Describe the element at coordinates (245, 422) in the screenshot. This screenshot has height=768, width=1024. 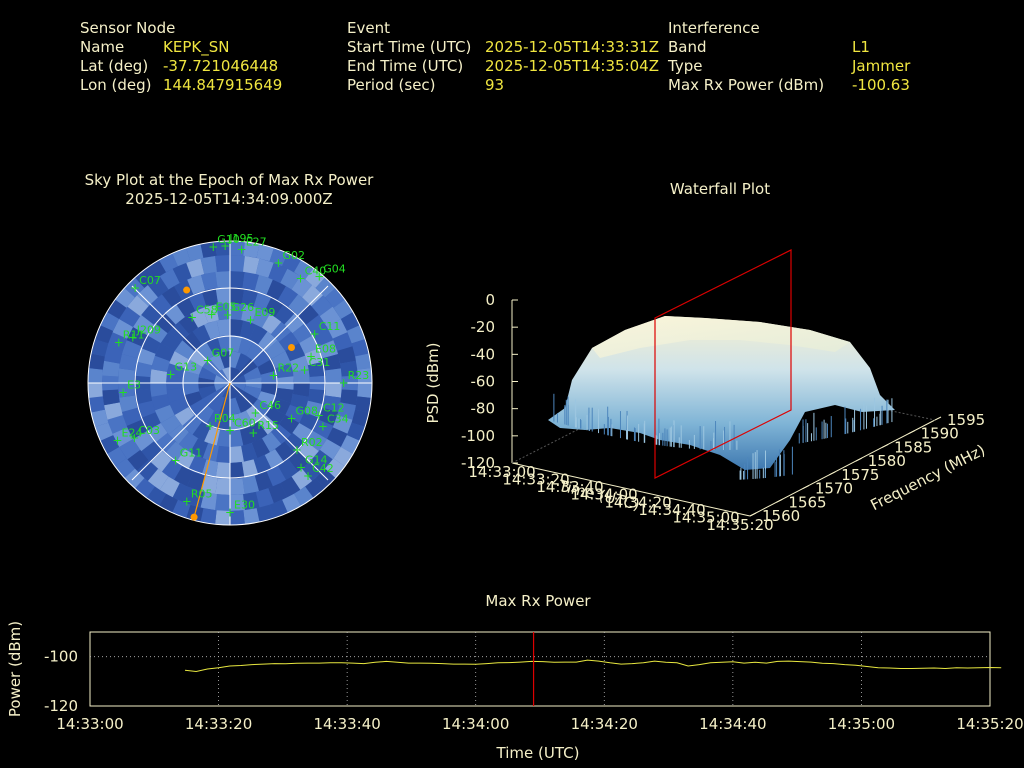
I see `satellite-label: C60` at that location.